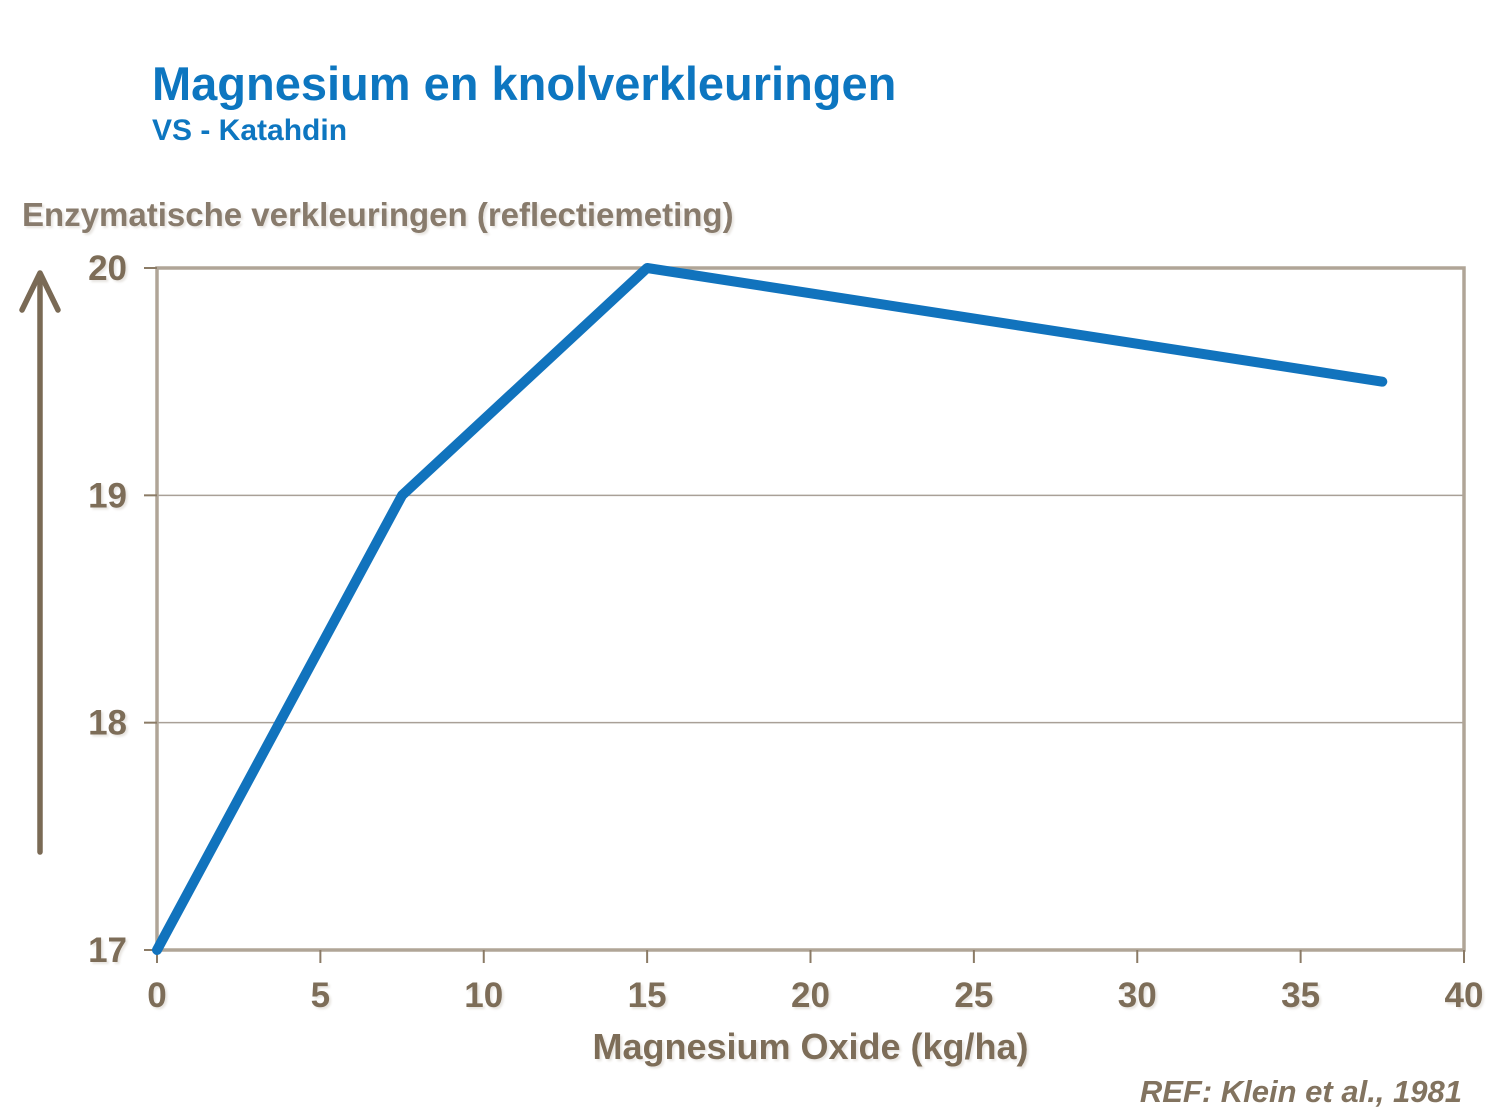 This screenshot has height=1117, width=1500. I want to click on y-axis-arrow-head-icon, so click(40, 291).